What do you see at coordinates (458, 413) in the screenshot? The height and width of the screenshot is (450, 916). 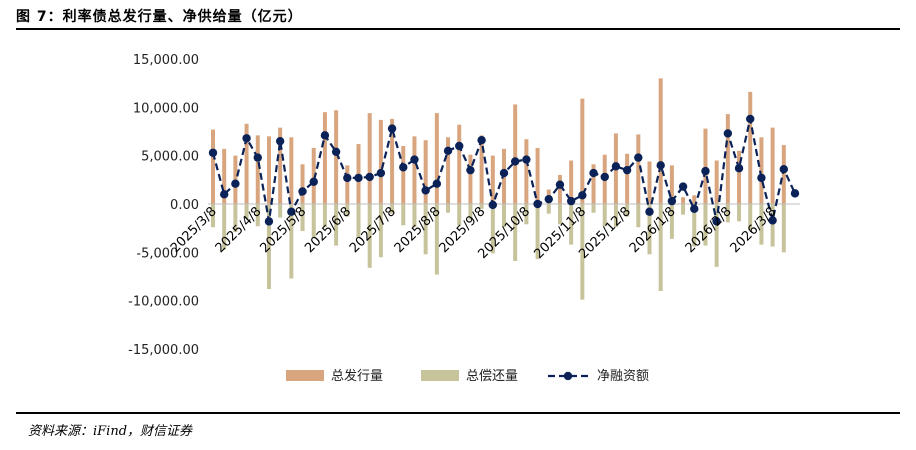 I see `bottom-rule` at bounding box center [458, 413].